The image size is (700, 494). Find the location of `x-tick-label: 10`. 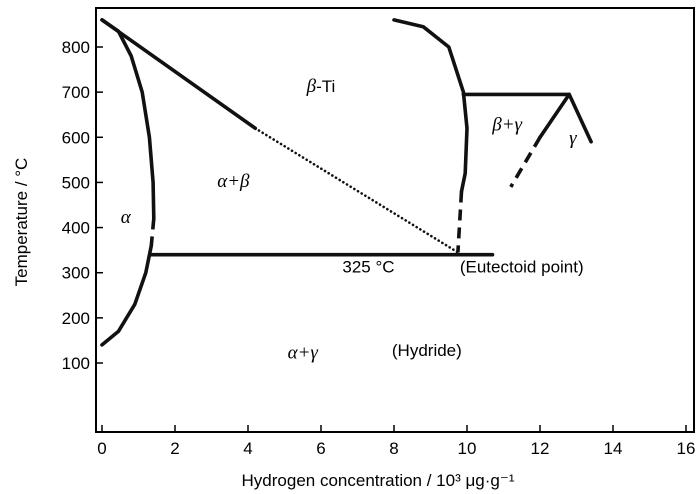

x-tick-label: 10 is located at coordinates (467, 448).